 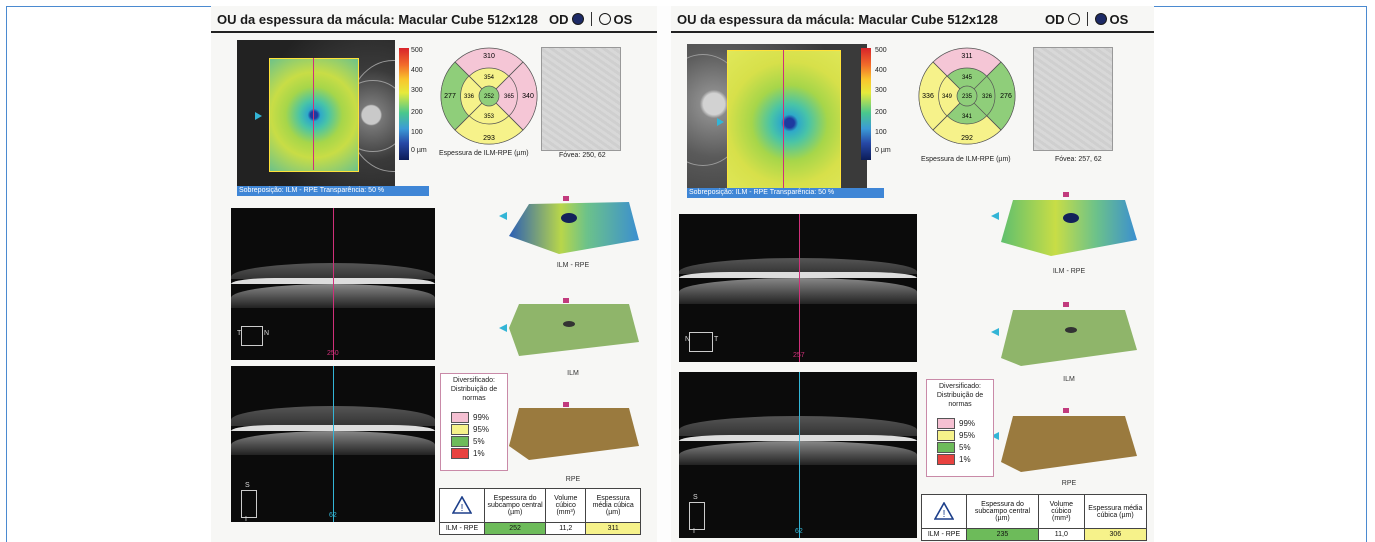 I want to click on os-radio-selected-icon, so click(x=1100, y=19).